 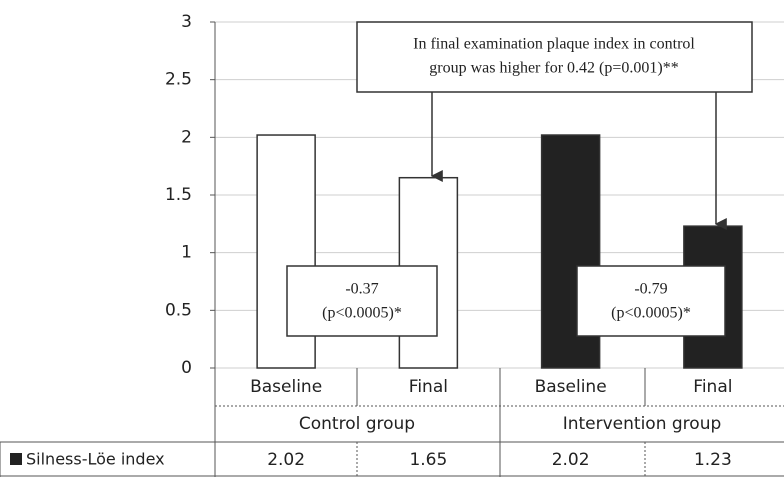 What do you see at coordinates (178, 195) in the screenshot?
I see `y-tick-label: 1.5` at bounding box center [178, 195].